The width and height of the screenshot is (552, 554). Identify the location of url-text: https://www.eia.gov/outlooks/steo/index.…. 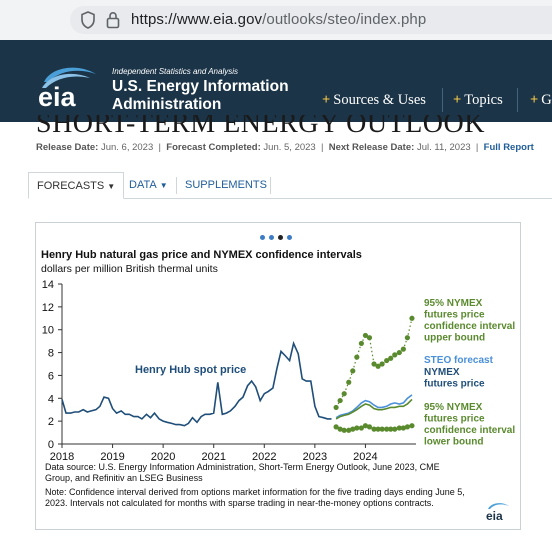
(279, 19).